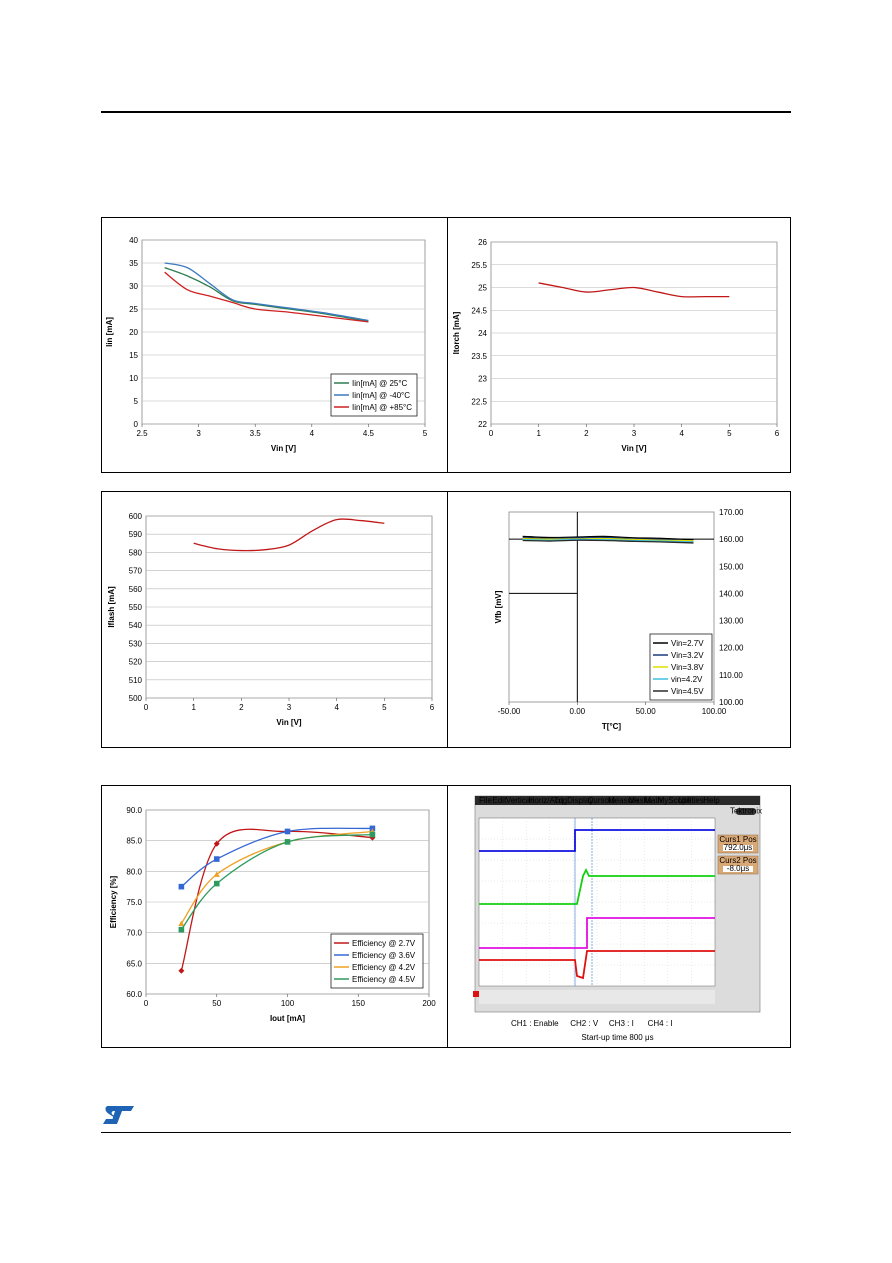 The width and height of the screenshot is (892, 1263). Describe the element at coordinates (617, 800) in the screenshot. I see `scope-menubar` at that location.